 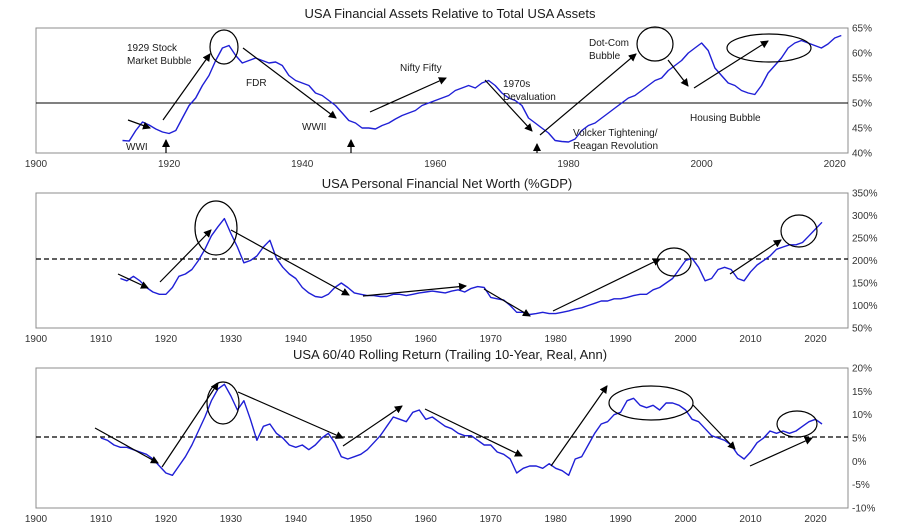 I want to click on chart-1-y-tick-label: 50%, so click(x=862, y=104).